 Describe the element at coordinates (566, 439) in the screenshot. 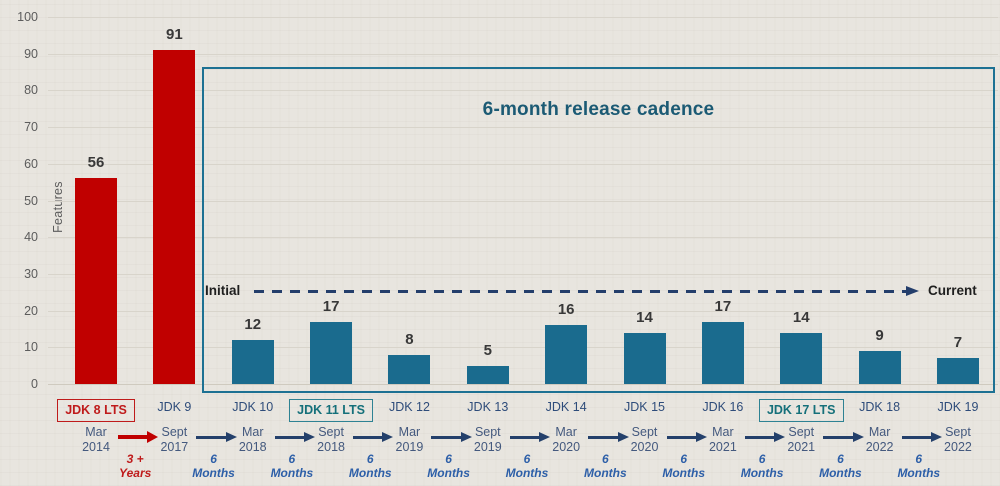

I see `timeline-date-2020: Mar 2020` at that location.